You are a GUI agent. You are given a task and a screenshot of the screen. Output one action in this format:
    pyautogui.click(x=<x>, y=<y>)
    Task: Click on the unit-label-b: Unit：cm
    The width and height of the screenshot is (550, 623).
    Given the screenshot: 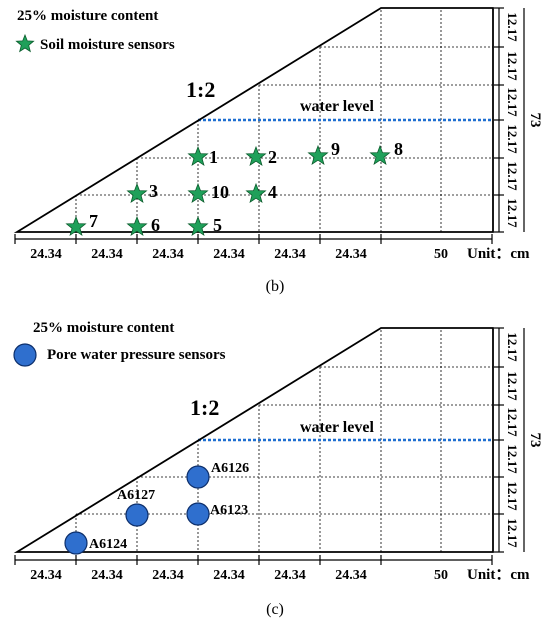 What is the action you would take?
    pyautogui.click(x=498, y=254)
    